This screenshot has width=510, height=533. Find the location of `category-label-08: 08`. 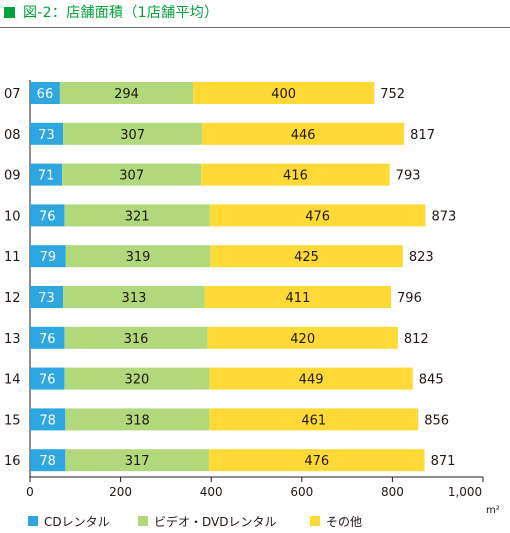

category-label-08: 08 is located at coordinates (12, 135).